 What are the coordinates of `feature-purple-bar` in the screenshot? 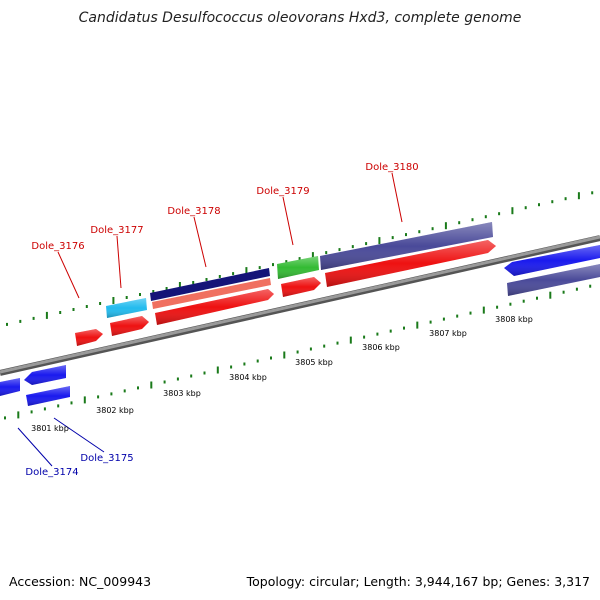 It's located at (406, 246).